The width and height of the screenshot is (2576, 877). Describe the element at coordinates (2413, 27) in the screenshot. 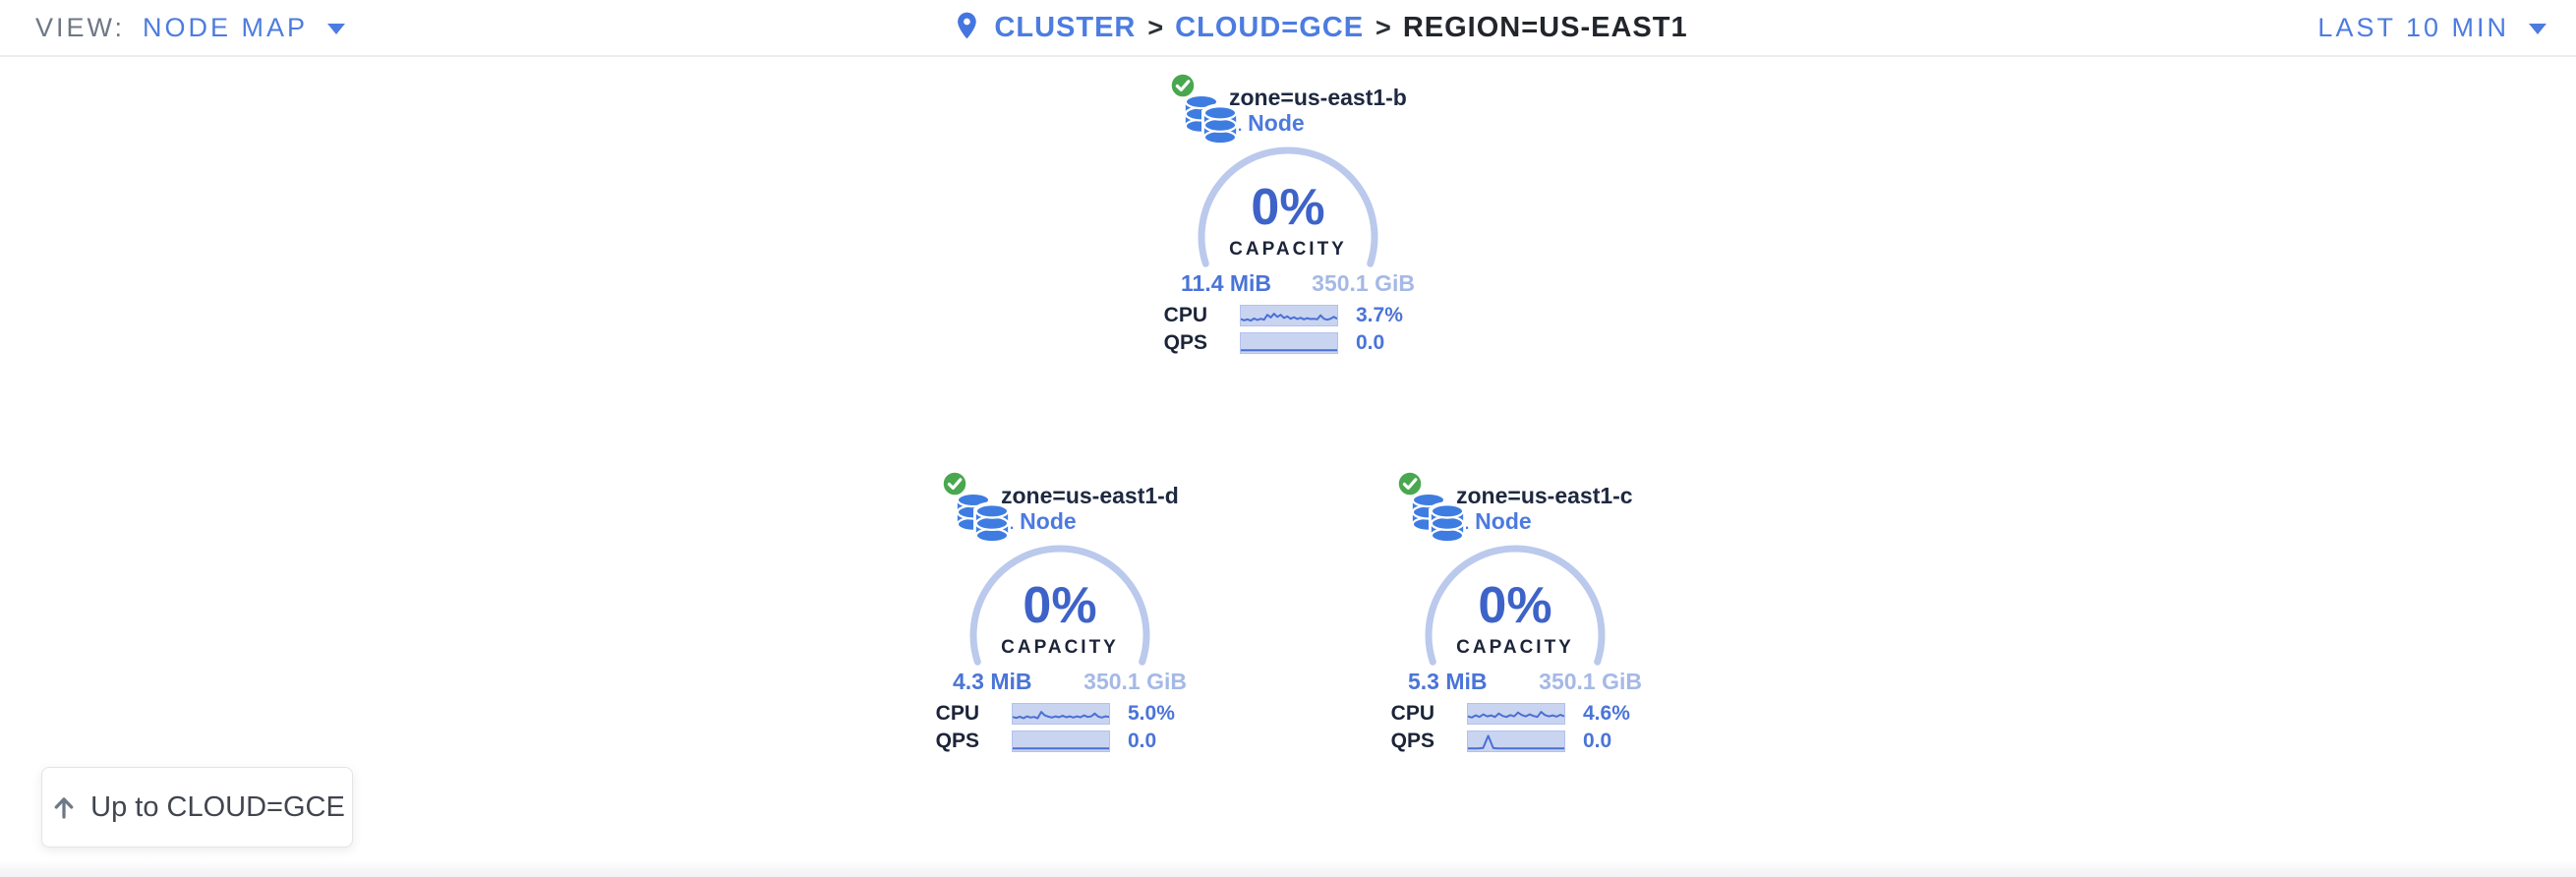

I see `time-range-value: LAST 10 MIN` at that location.